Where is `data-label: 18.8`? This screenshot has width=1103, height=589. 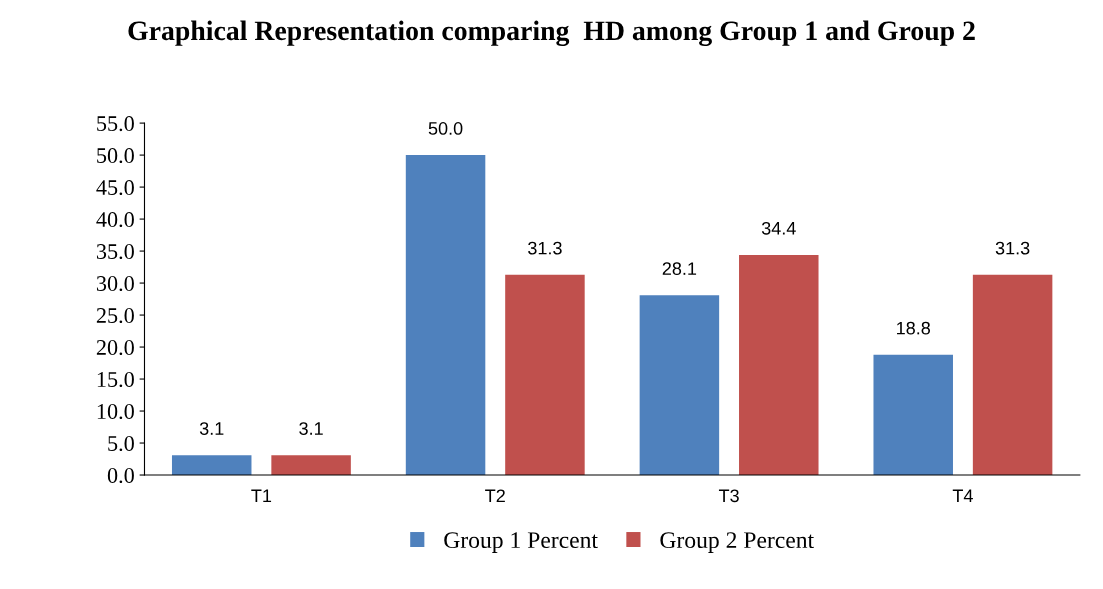 data-label: 18.8 is located at coordinates (914, 328).